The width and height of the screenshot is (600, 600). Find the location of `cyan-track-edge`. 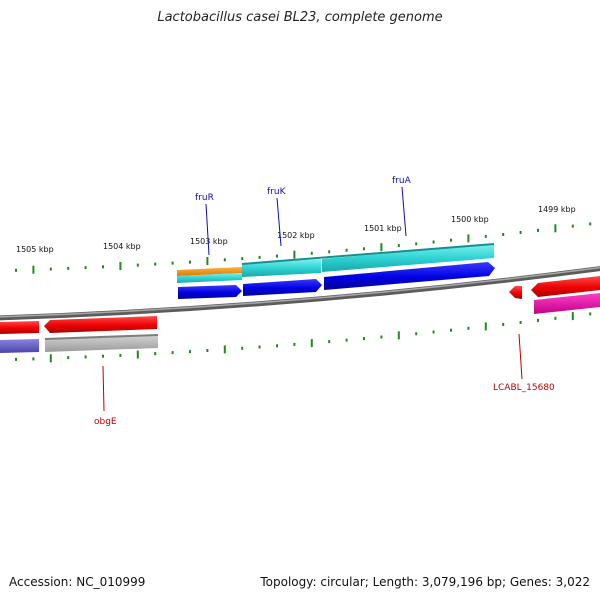

cyan-track-edge is located at coordinates (368, 254).